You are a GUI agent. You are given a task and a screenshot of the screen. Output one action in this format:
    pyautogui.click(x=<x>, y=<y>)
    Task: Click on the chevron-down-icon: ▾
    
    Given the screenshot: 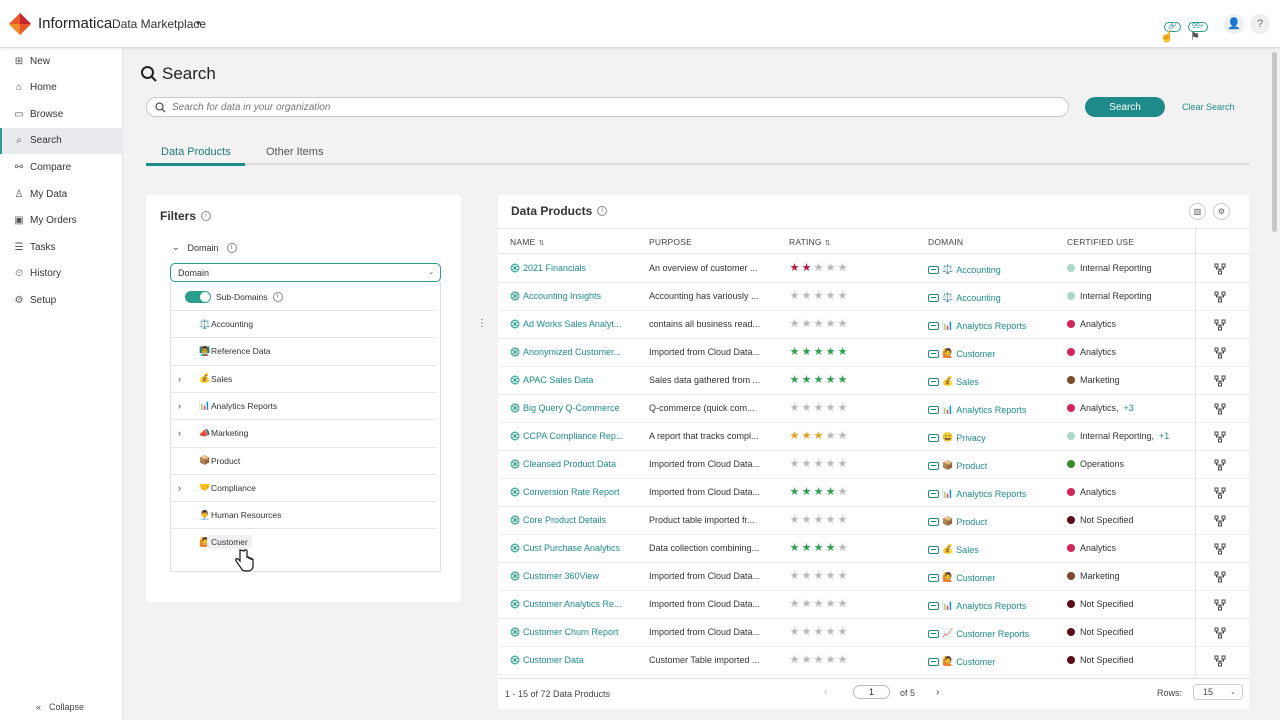 What is the action you would take?
    pyautogui.click(x=198, y=23)
    